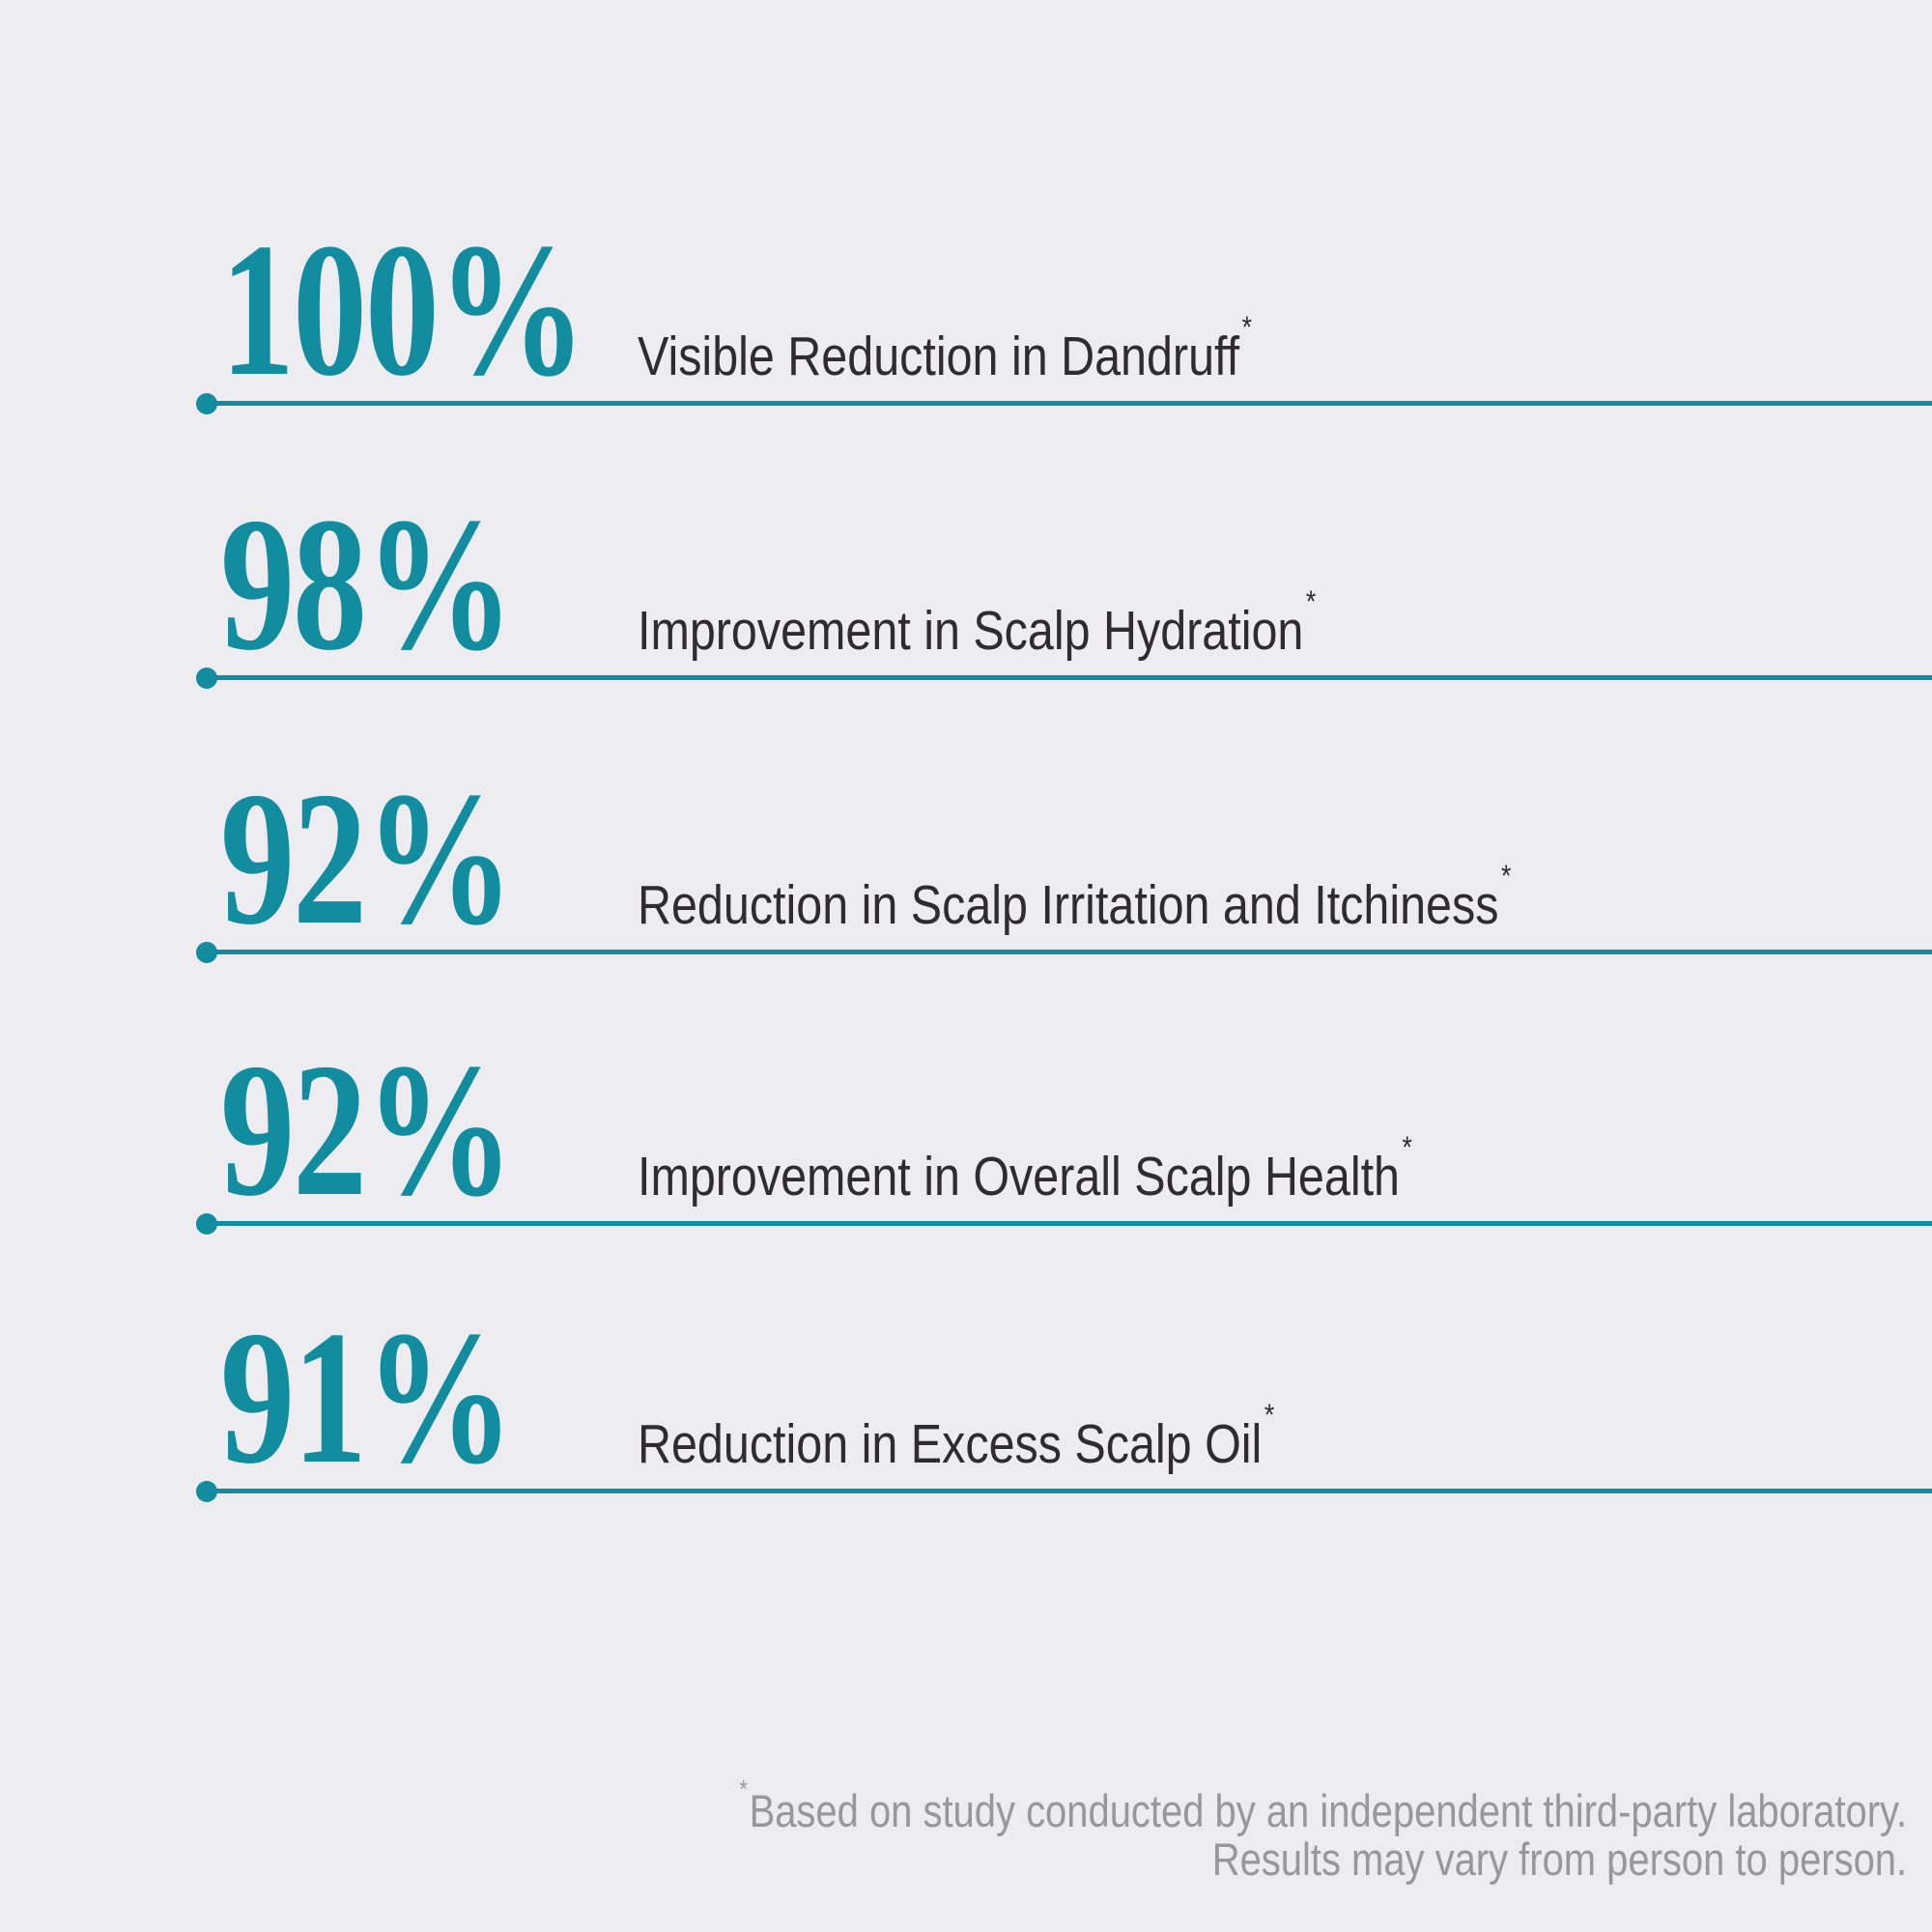  I want to click on stat-row-dandruff: 100% Visible Reduction in Dandruff*, so click(966, 294).